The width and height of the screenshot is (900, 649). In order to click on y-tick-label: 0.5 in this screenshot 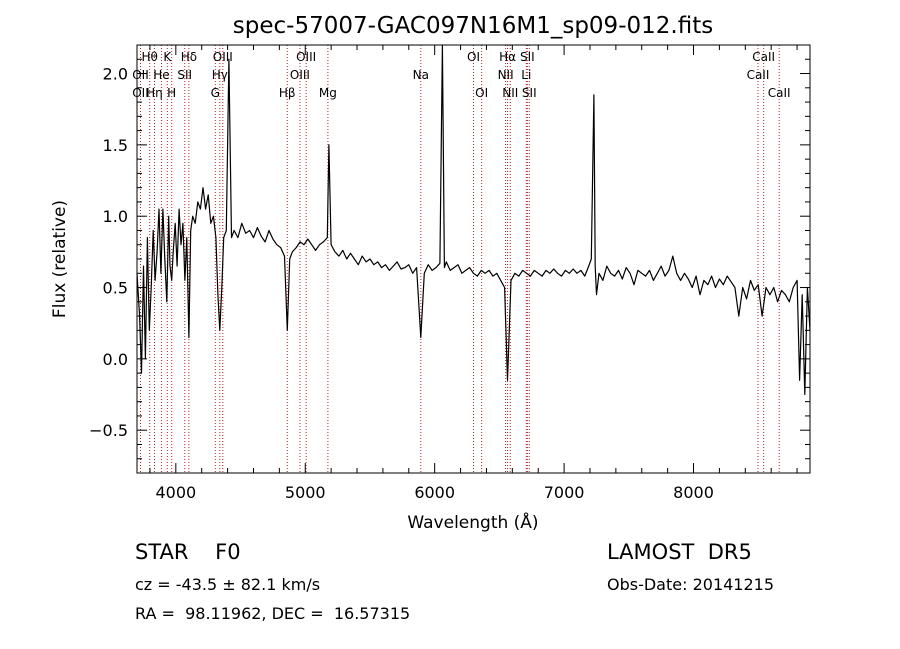, I will do `click(115, 288)`.